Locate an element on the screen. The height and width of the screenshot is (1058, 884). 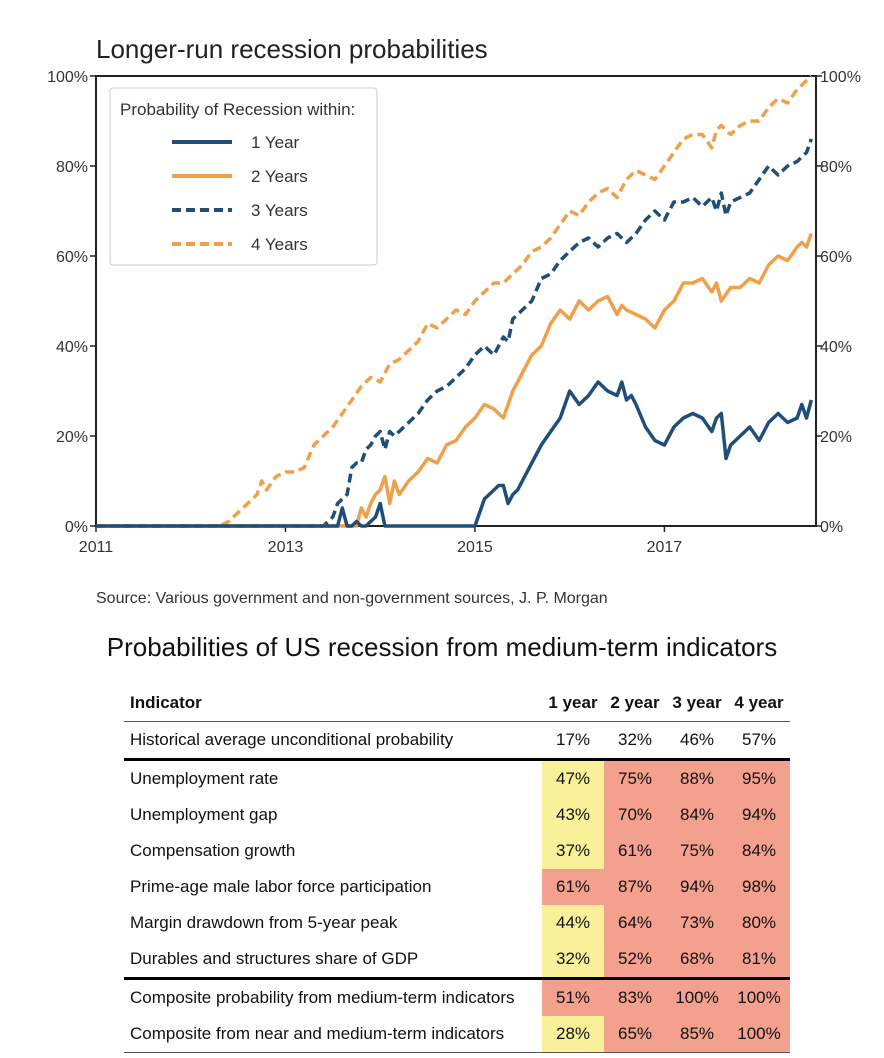
cell-1-year: 28% is located at coordinates (573, 1034).